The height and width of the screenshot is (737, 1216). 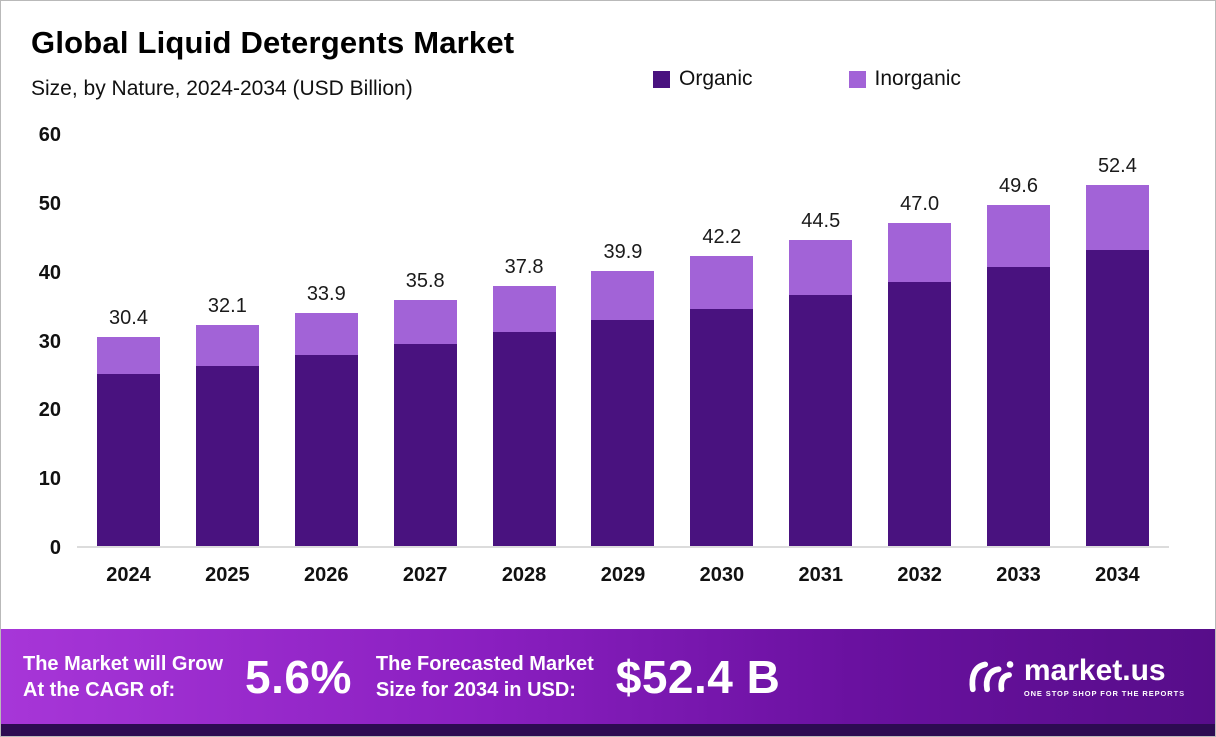 I want to click on x-axis-label-2031: 2031, so click(x=820, y=575).